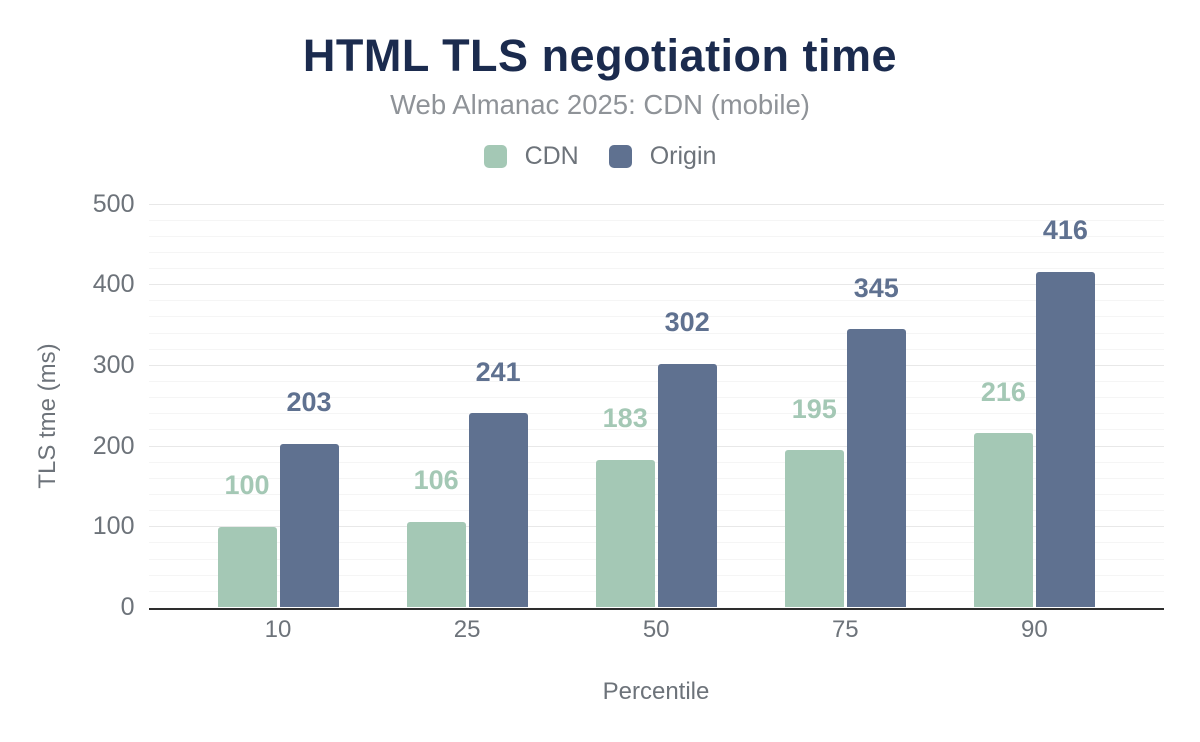  Describe the element at coordinates (127, 607) in the screenshot. I see `y-tick-label: 0` at that location.